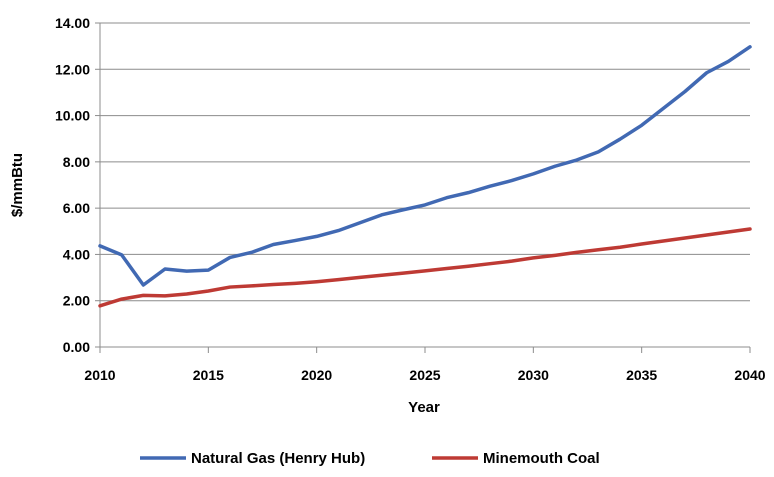 Image resolution: width=774 pixels, height=477 pixels. I want to click on x-tick-label: 2035, so click(641, 375).